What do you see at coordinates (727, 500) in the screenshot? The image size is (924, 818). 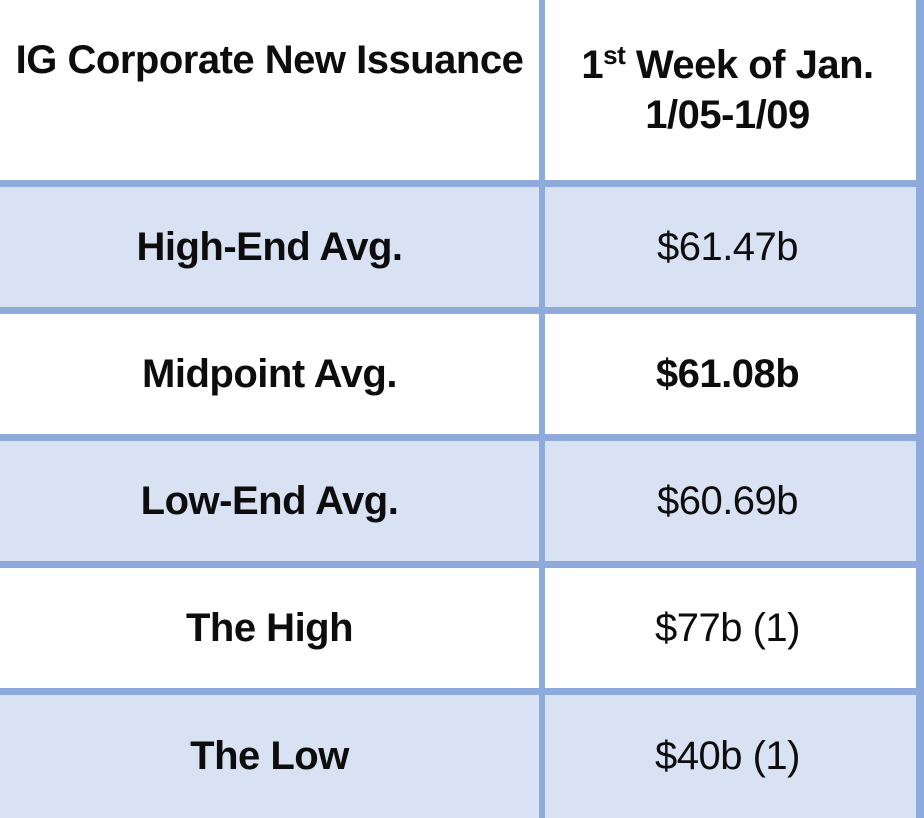 I see `row-value: $60.69b` at bounding box center [727, 500].